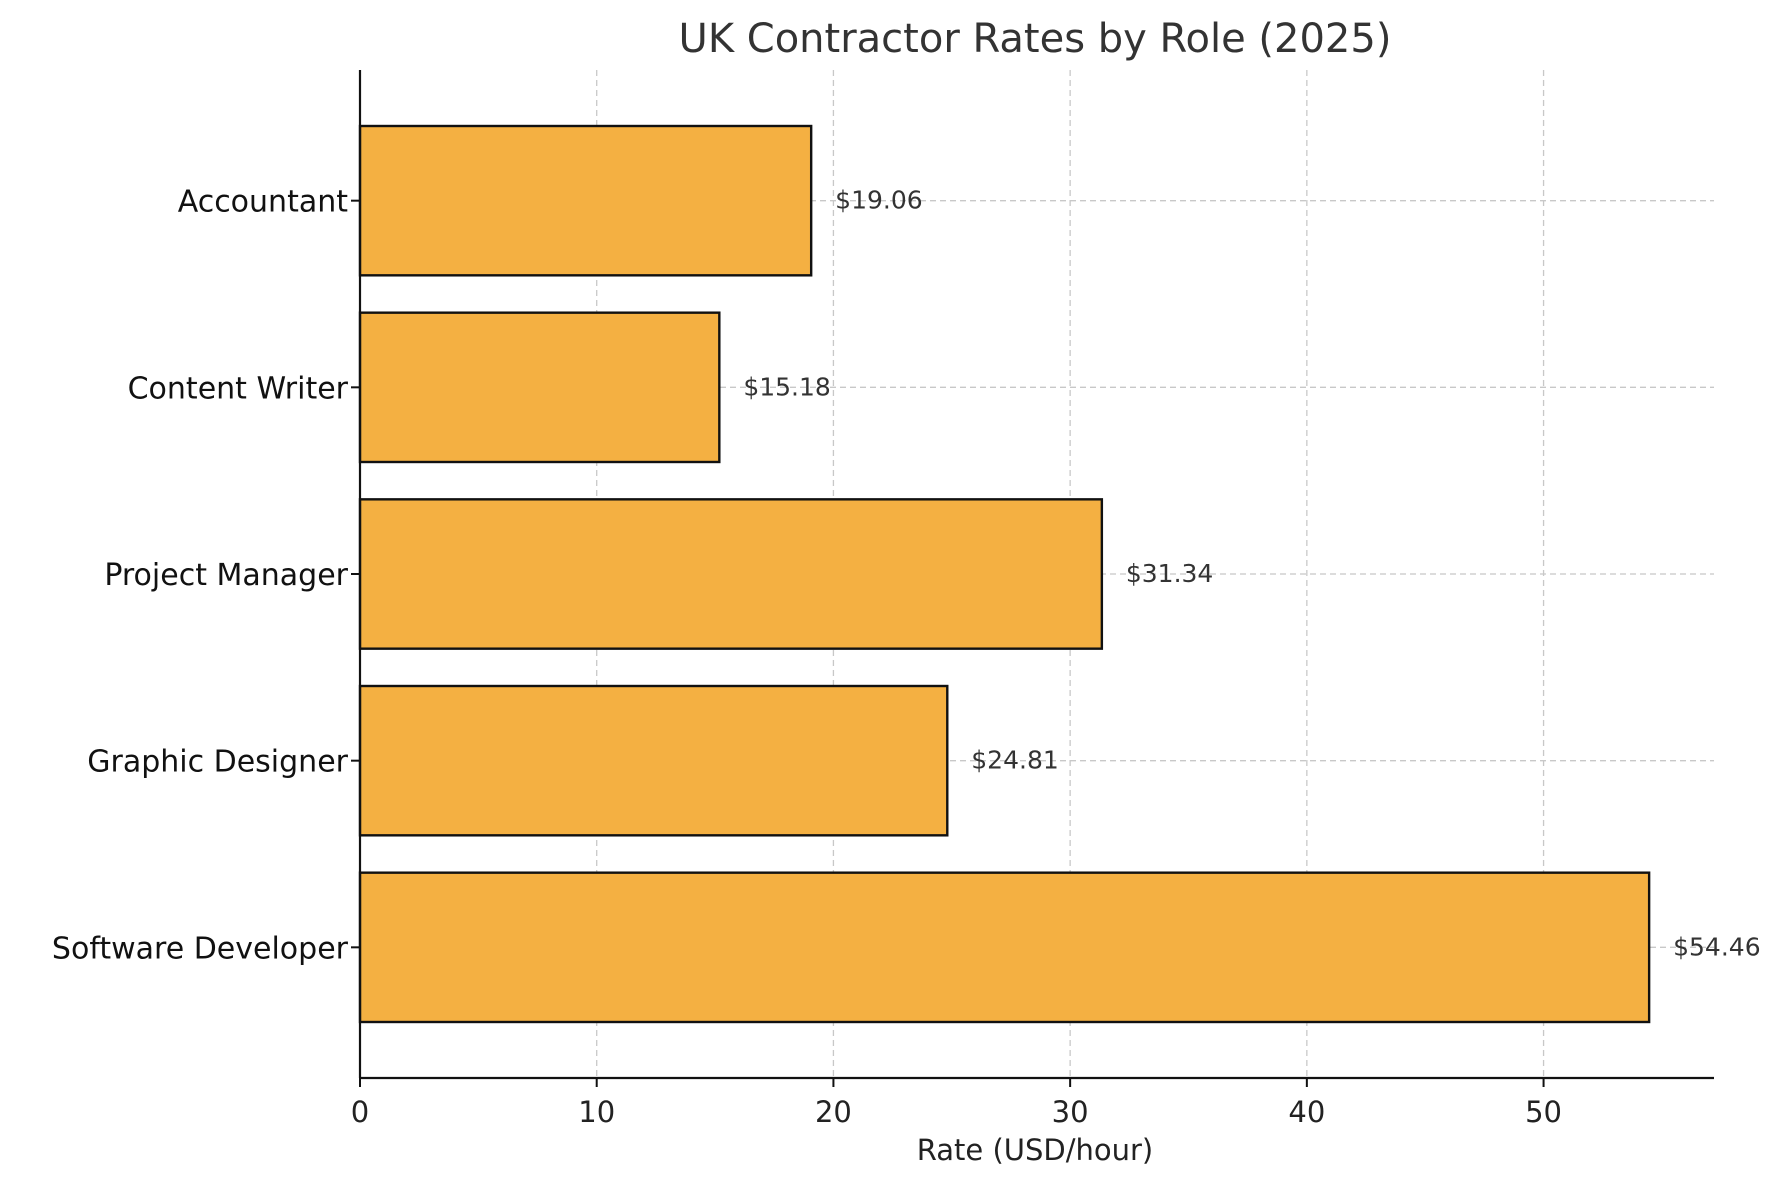 Image resolution: width=1781 pixels, height=1180 pixels. I want to click on y-tick-label: Project Manager, so click(226, 575).